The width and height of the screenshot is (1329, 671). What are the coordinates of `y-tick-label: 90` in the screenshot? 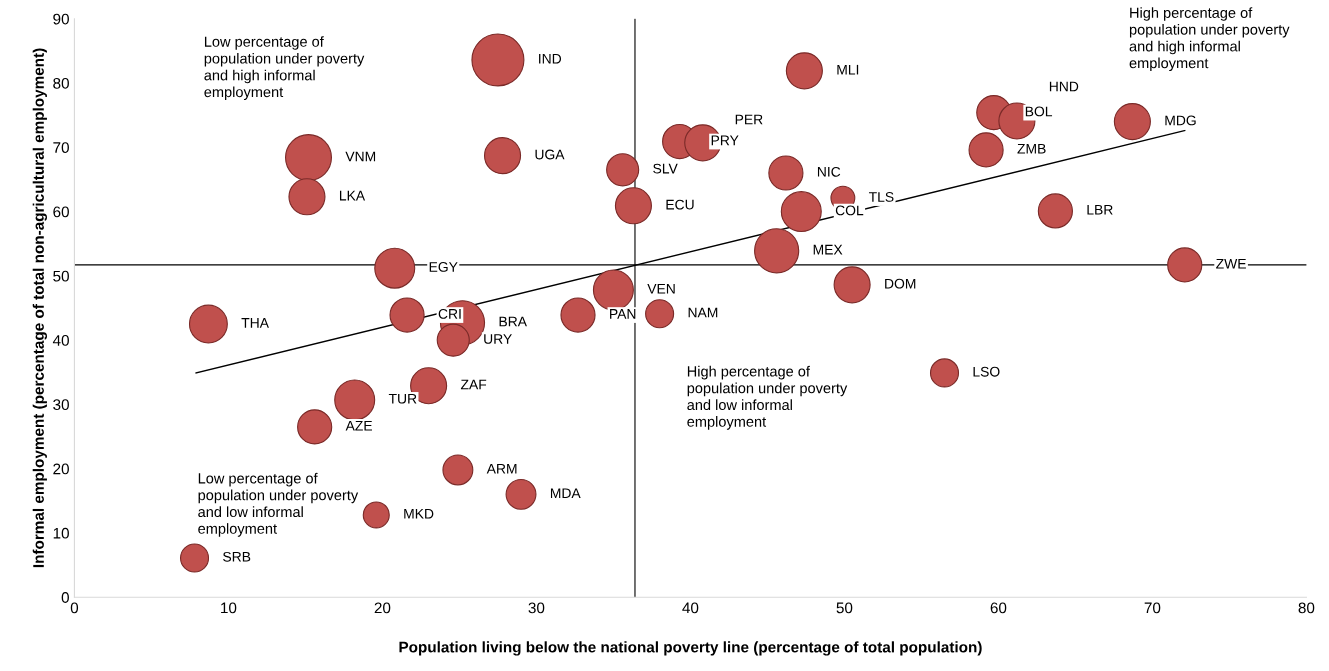 It's located at (61, 19).